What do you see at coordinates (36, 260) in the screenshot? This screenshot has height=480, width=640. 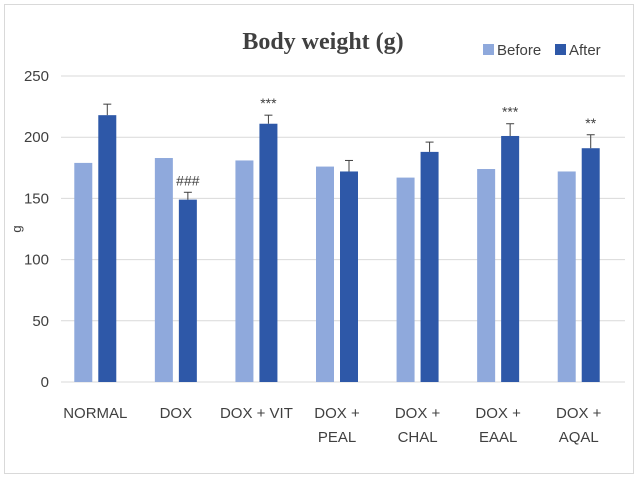 I see `y-tick-label-100: 100` at bounding box center [36, 260].